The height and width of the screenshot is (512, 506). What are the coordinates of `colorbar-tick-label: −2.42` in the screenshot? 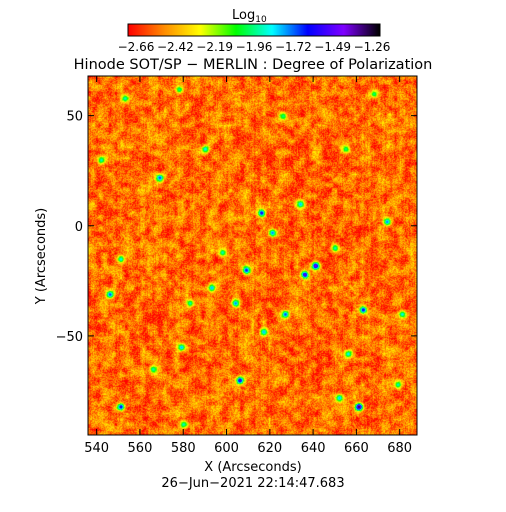 It's located at (175, 47).